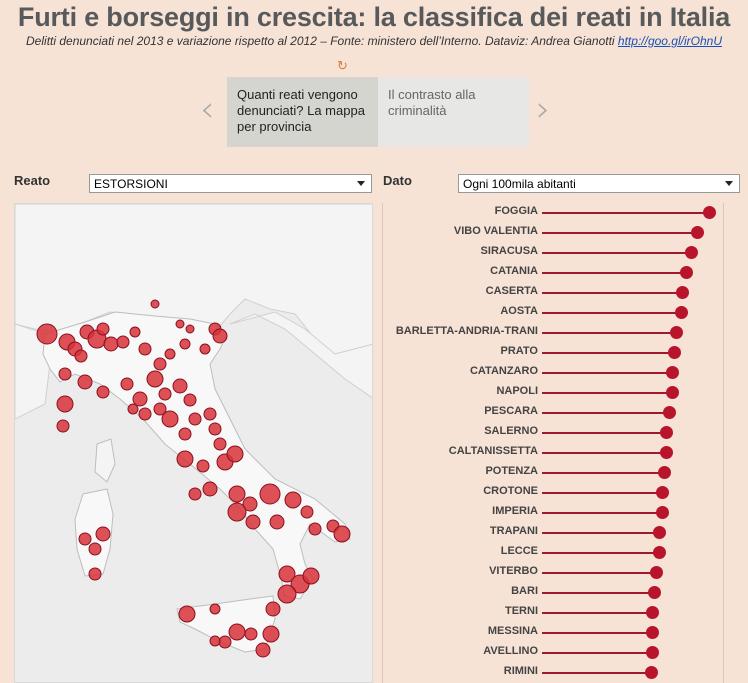  I want to click on ranking-row: SALERNO, so click(553, 433).